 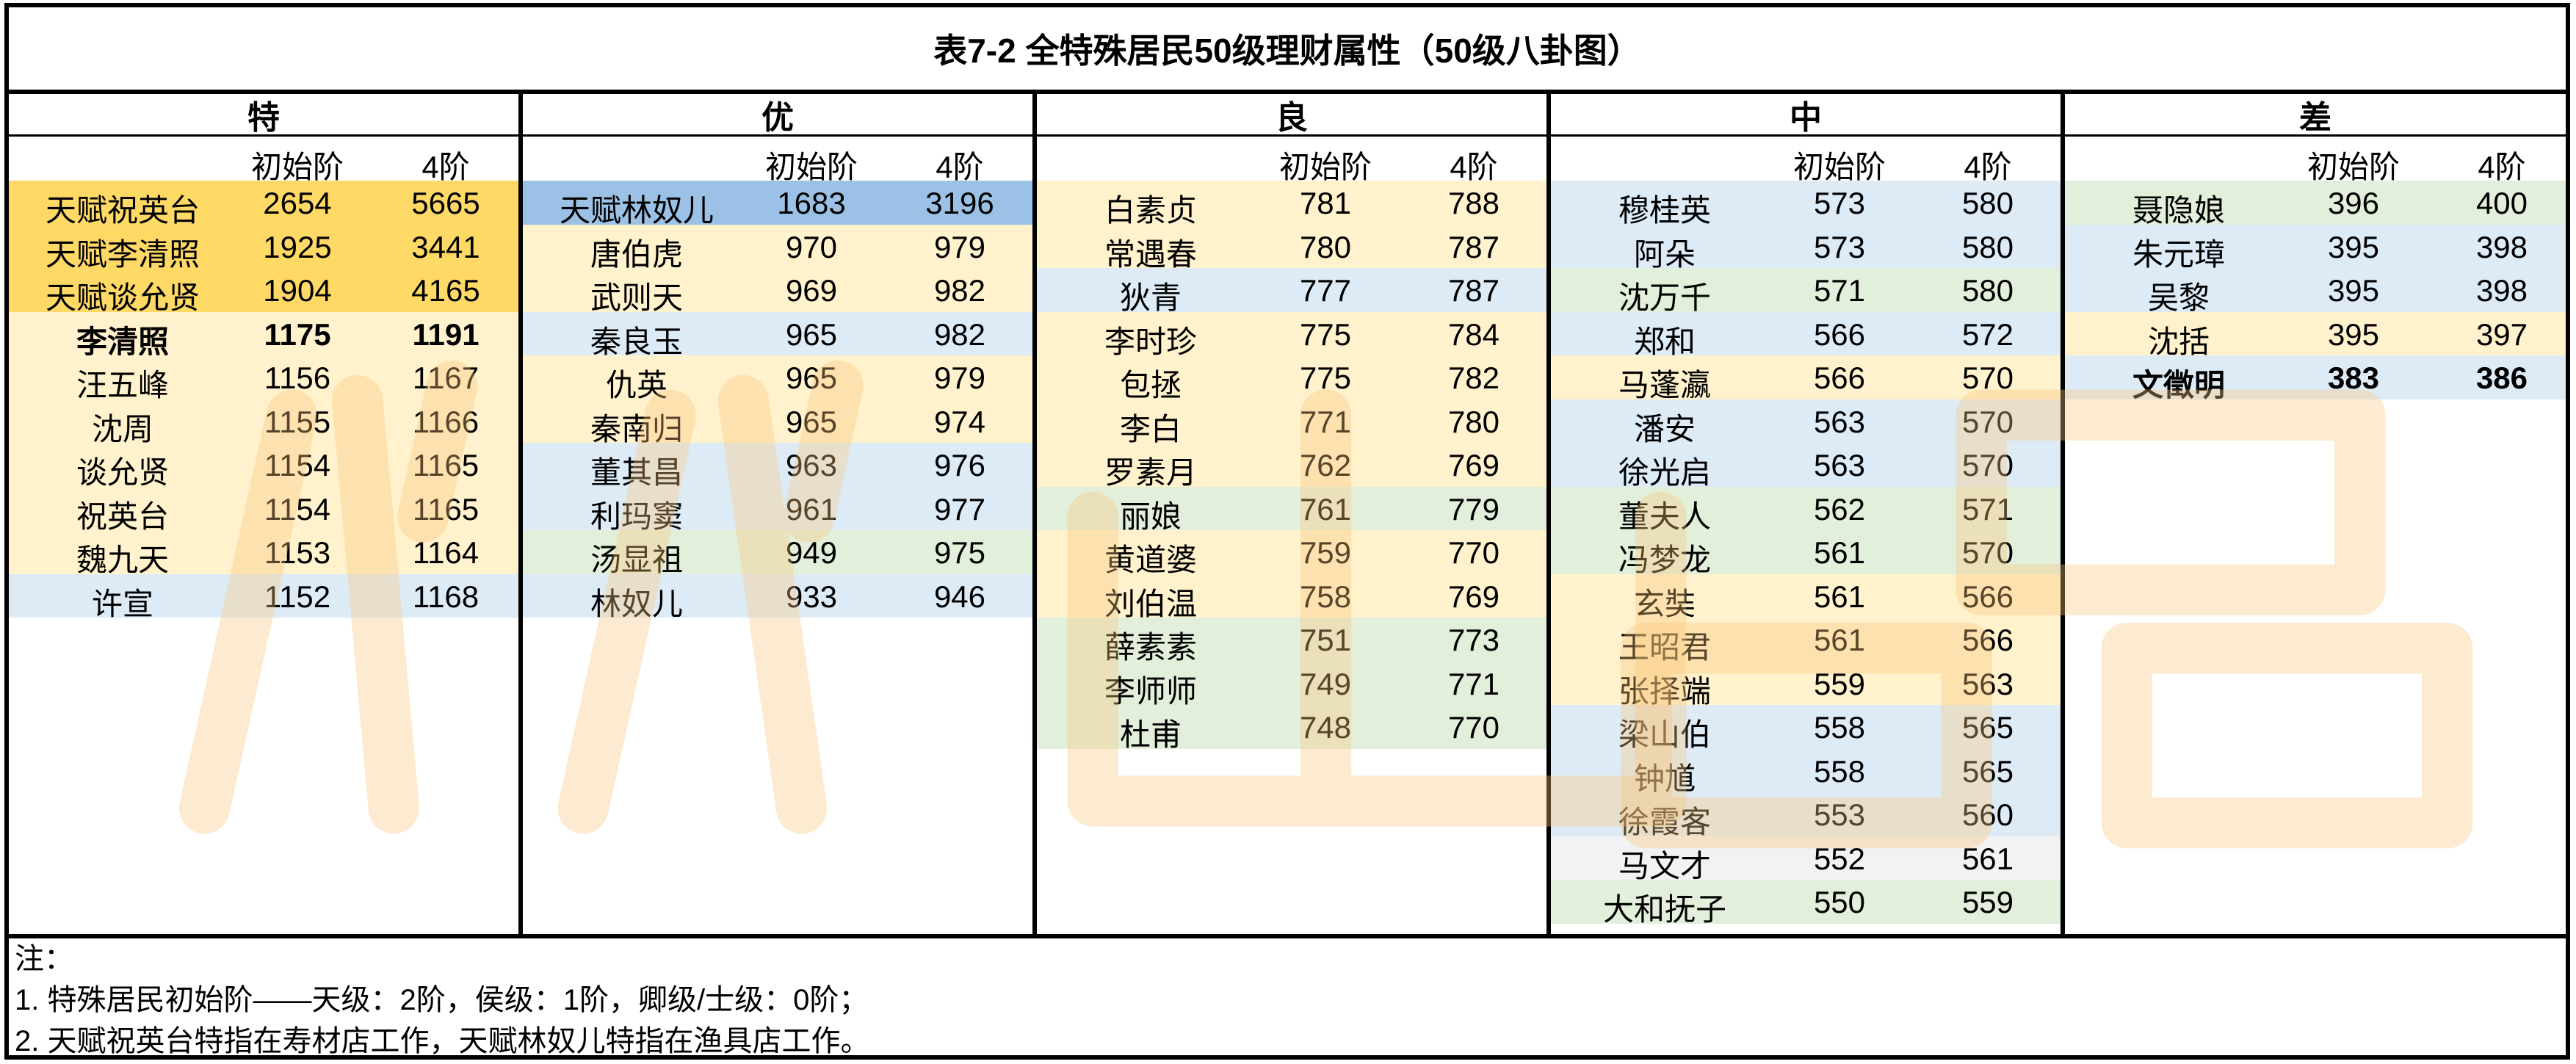 What do you see at coordinates (1987, 247) in the screenshot?
I see `rank4-value: 580` at bounding box center [1987, 247].